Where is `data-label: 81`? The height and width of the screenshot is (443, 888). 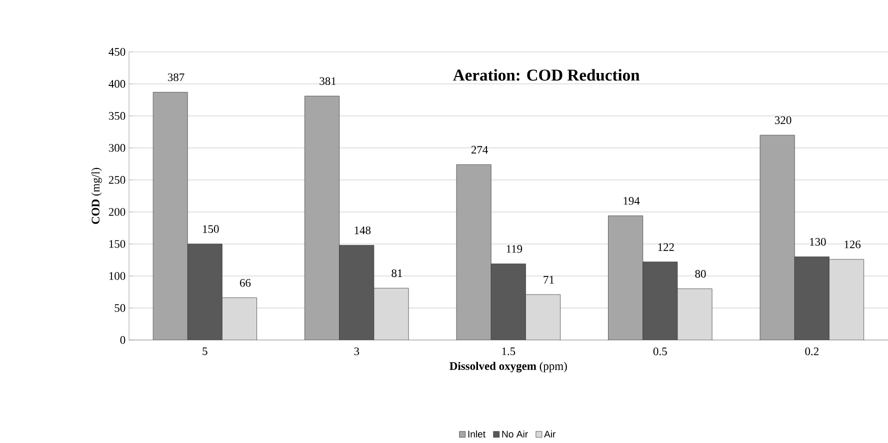 data-label: 81 is located at coordinates (397, 274).